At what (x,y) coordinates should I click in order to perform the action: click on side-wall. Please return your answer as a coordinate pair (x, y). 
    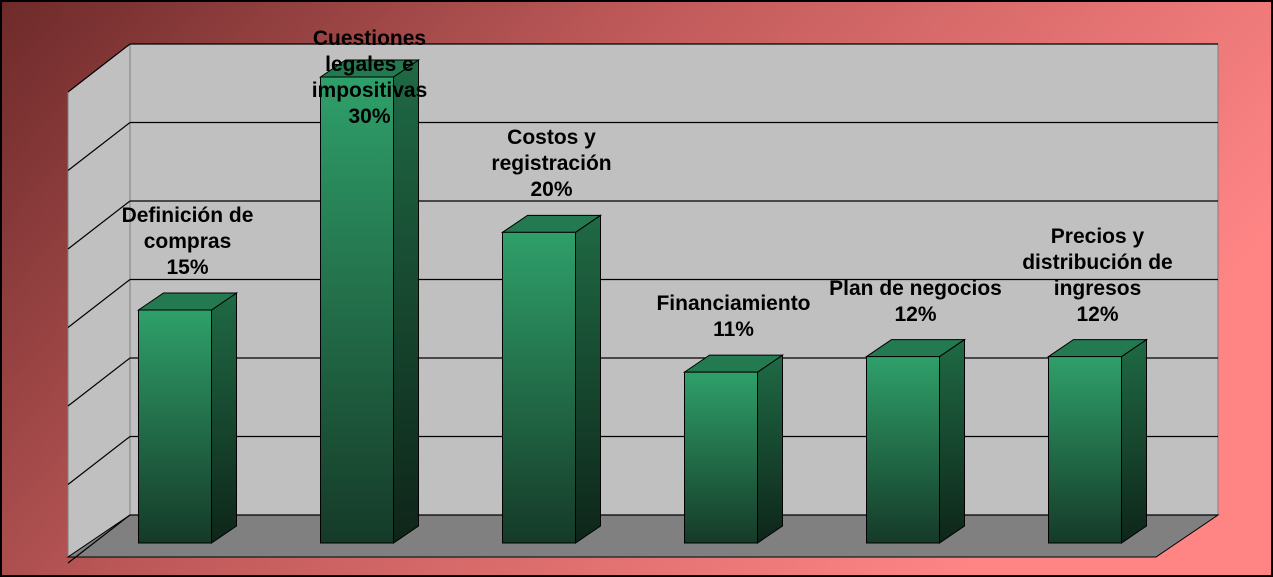
    Looking at the image, I should click on (99, 300).